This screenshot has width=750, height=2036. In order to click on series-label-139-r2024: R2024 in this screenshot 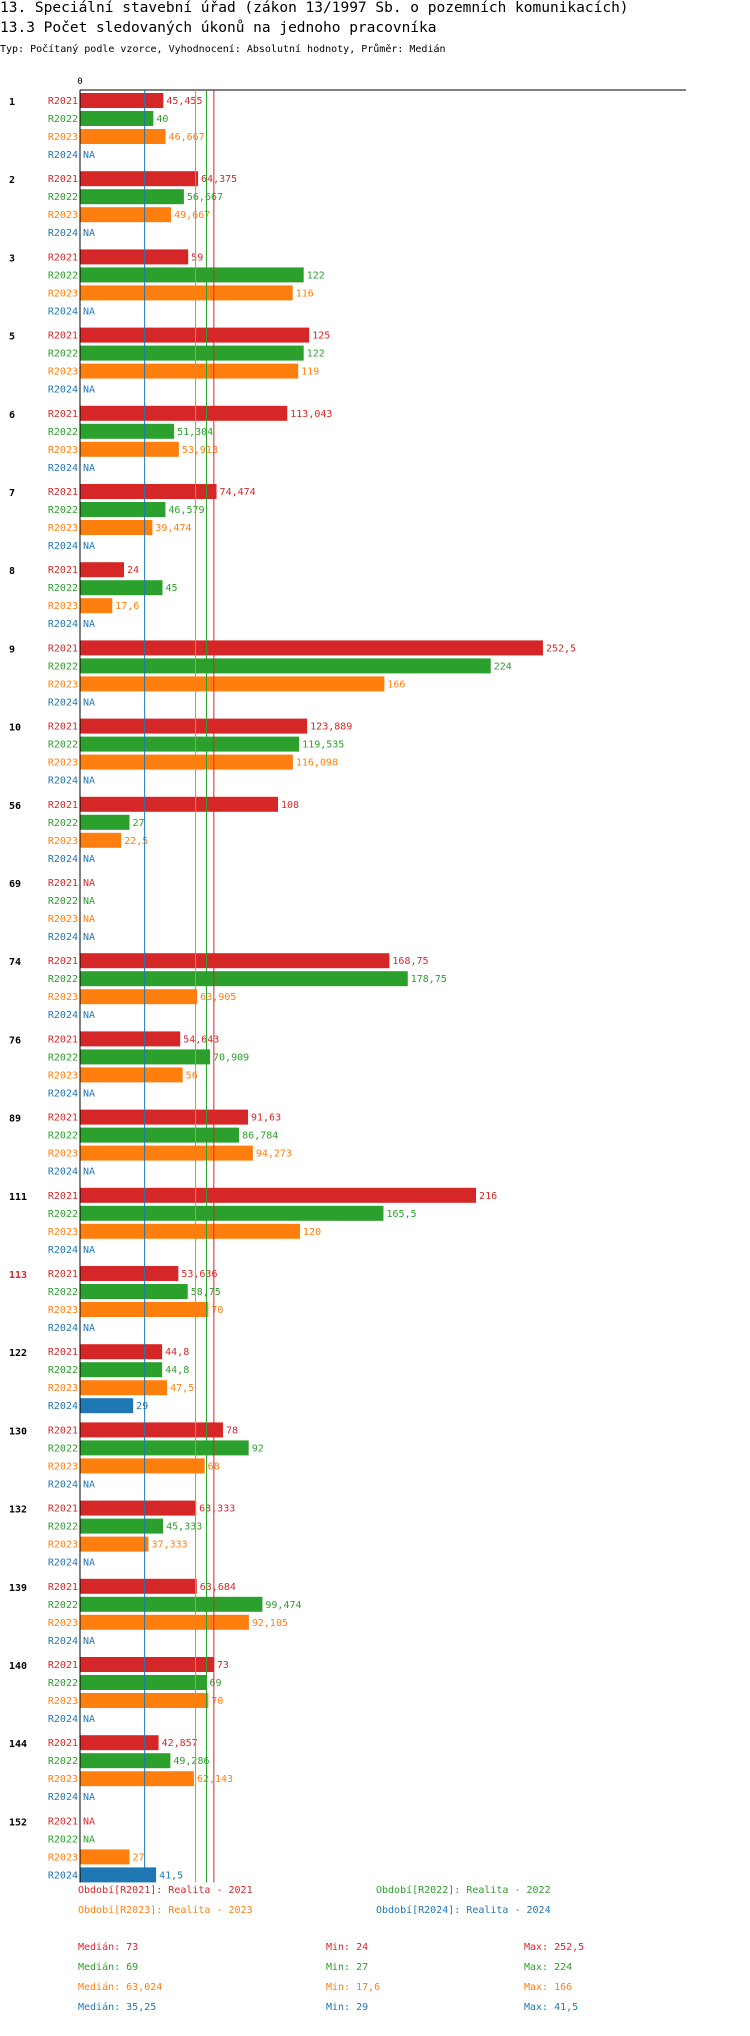, I will do `click(63, 1641)`.